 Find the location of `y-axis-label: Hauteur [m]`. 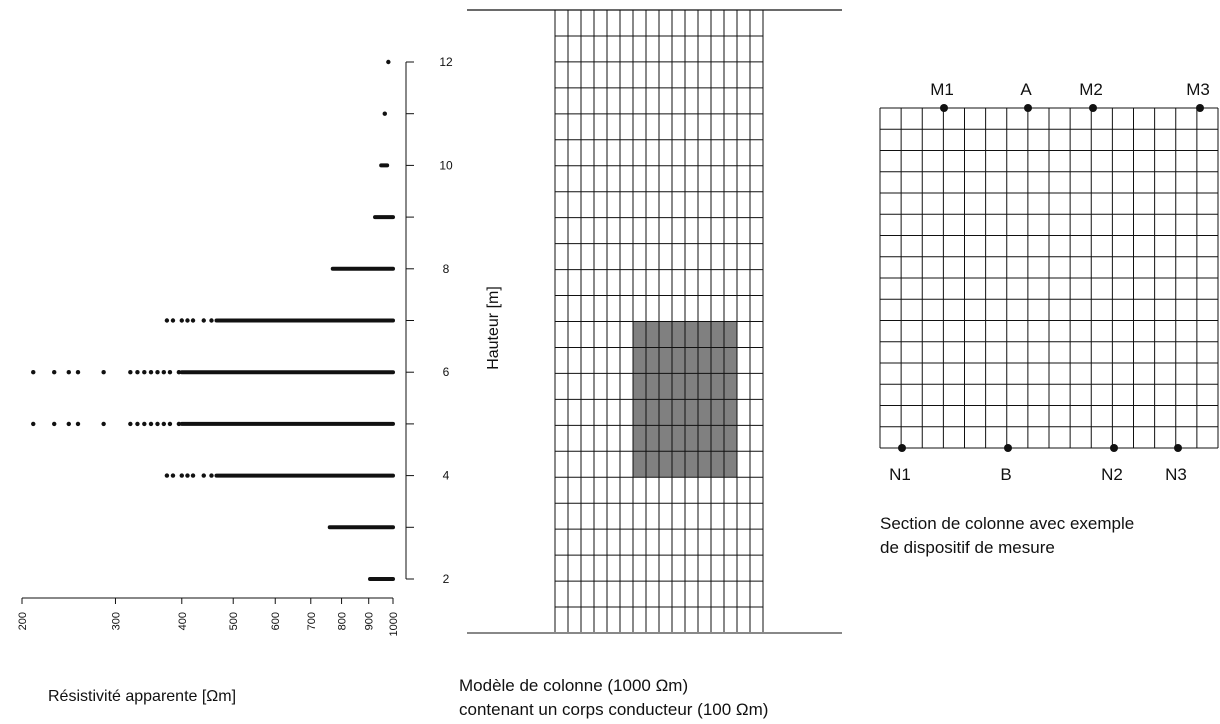

y-axis-label: Hauteur [m] is located at coordinates (493, 328).